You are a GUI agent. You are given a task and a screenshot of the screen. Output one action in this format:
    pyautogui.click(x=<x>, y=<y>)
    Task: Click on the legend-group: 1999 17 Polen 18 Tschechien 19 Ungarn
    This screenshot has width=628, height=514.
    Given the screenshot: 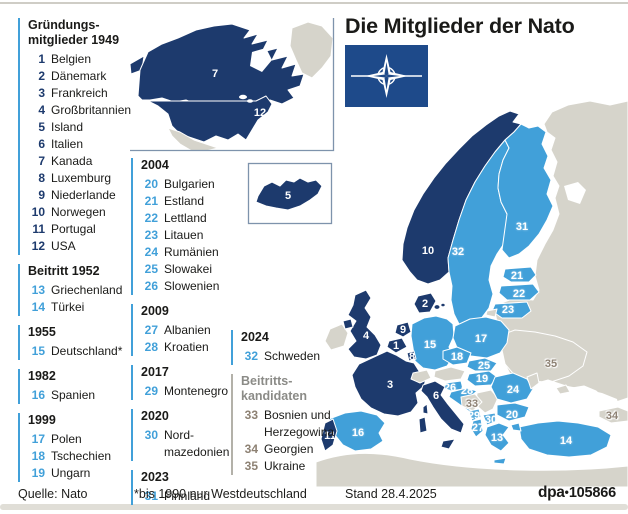 What is the action you would take?
    pyautogui.click(x=74, y=447)
    